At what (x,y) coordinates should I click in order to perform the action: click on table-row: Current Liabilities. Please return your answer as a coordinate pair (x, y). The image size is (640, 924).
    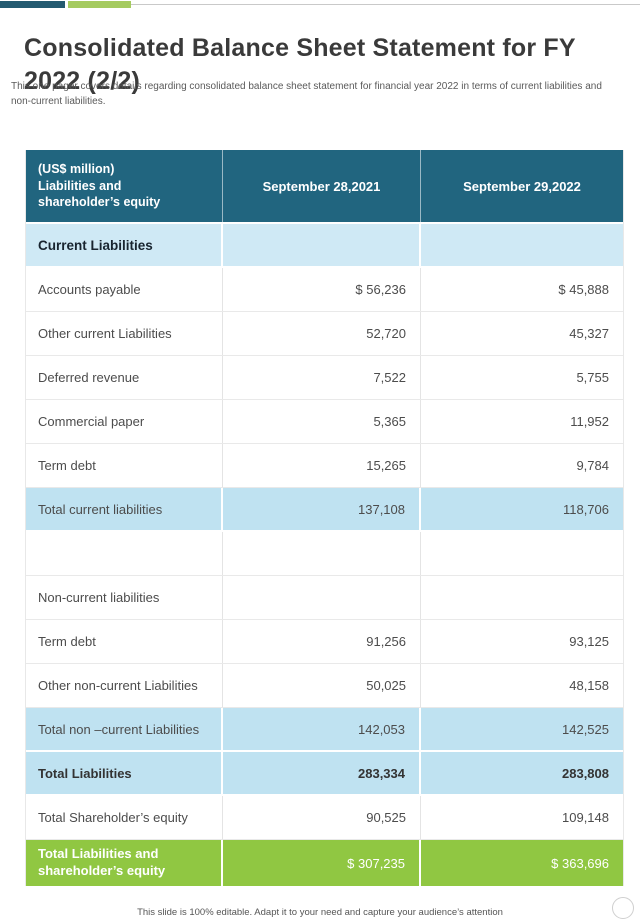
    Looking at the image, I should click on (324, 246).